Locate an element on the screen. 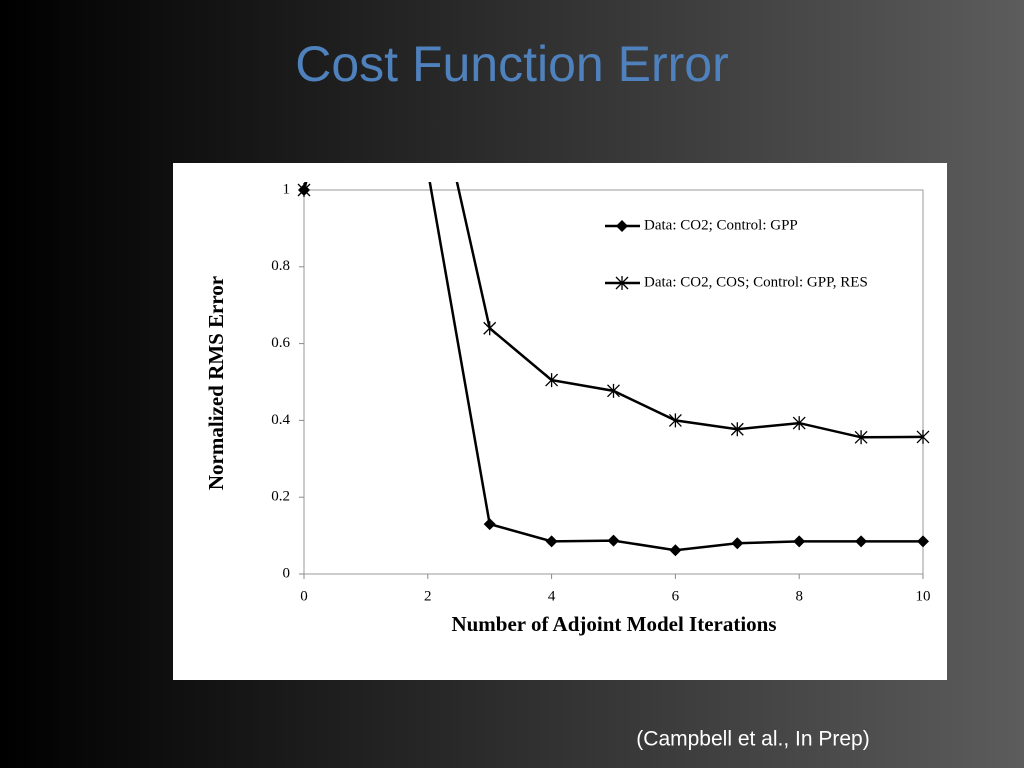 The image size is (1024, 768). citation: (Campbell et al., In Prep) is located at coordinates (752, 739).